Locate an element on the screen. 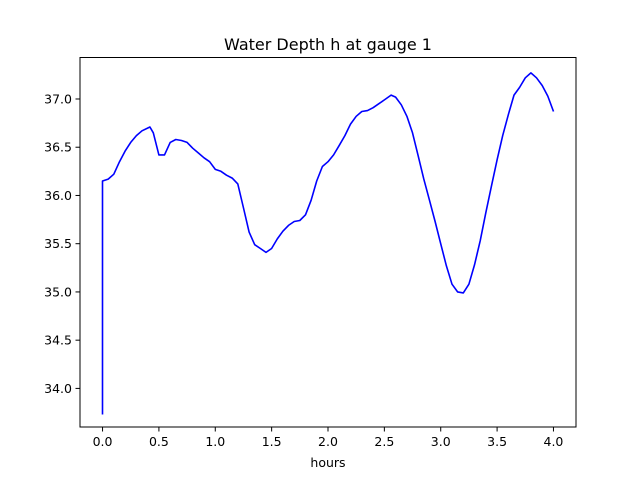 The height and width of the screenshot is (480, 640). y-tick-label: 35.5 is located at coordinates (58, 243).